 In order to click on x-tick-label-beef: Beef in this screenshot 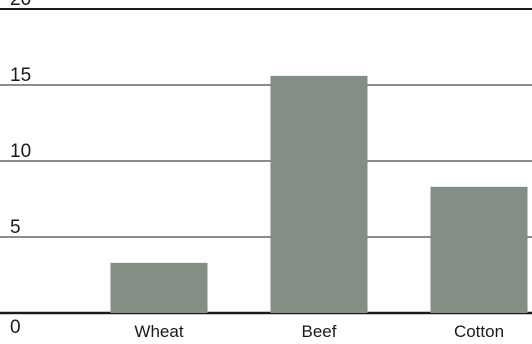, I will do `click(319, 331)`.